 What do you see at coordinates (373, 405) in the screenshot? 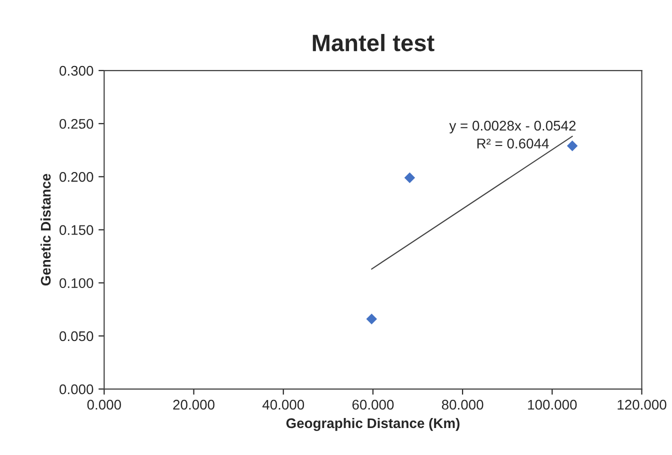
I see `x-tick-label: 60.000` at bounding box center [373, 405].